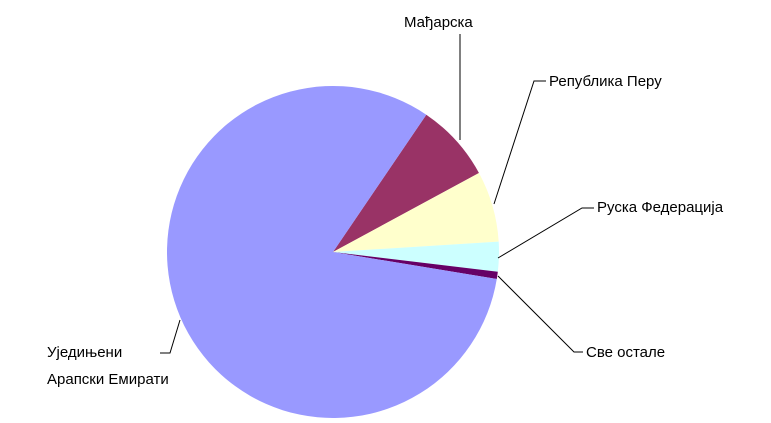  What do you see at coordinates (605, 81) in the screenshot?
I see `slice-label: Република Перу` at bounding box center [605, 81].